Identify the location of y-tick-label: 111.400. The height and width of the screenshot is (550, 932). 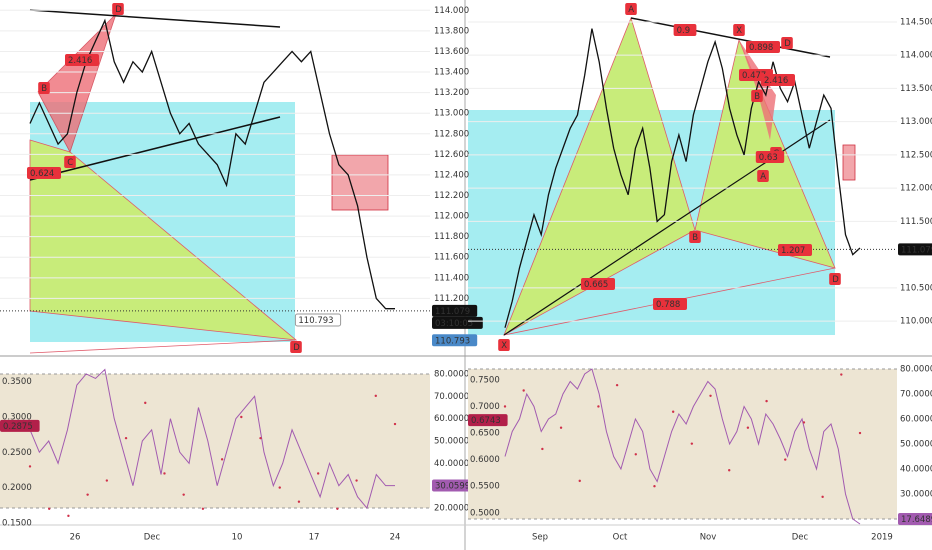
(451, 278).